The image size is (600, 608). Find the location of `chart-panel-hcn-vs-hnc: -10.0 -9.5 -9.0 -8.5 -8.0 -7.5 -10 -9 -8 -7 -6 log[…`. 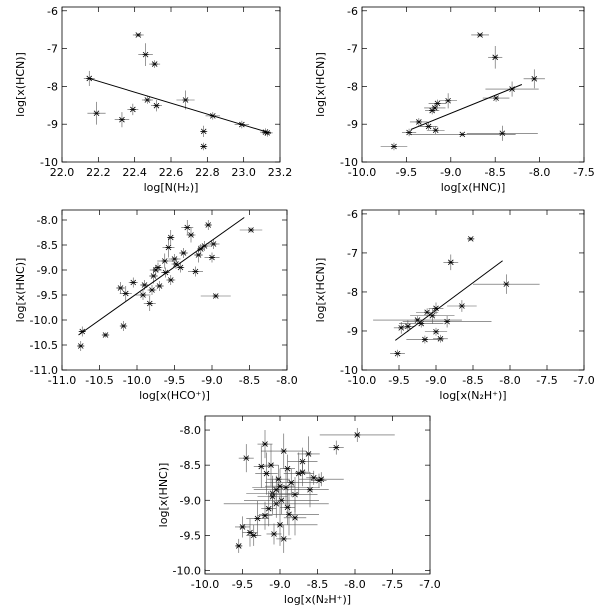

chart-panel-hcn-vs-hnc: -10.0 -9.5 -9.0 -8.5 -8.0 -7.5 -10 -9 -8 -7 -6 log[… is located at coordinates (454, 99).